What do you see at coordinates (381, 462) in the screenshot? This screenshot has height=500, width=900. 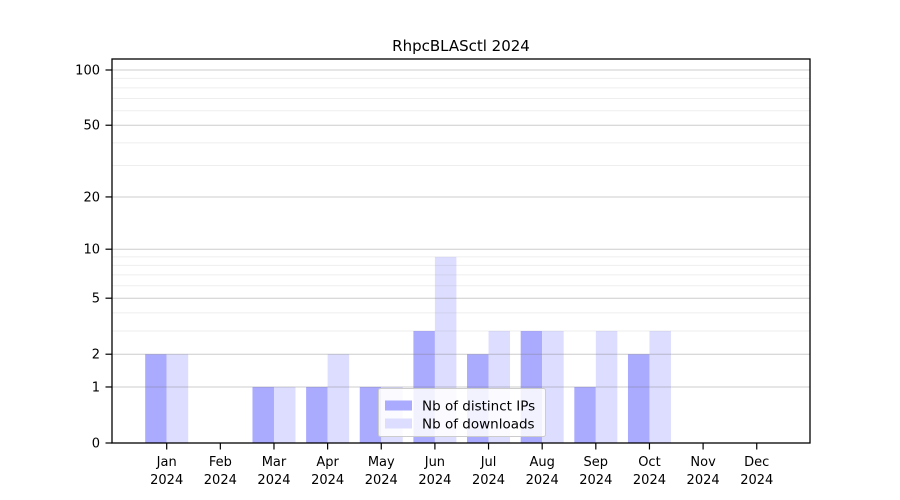 I see `x-tick-label-month: May` at bounding box center [381, 462].